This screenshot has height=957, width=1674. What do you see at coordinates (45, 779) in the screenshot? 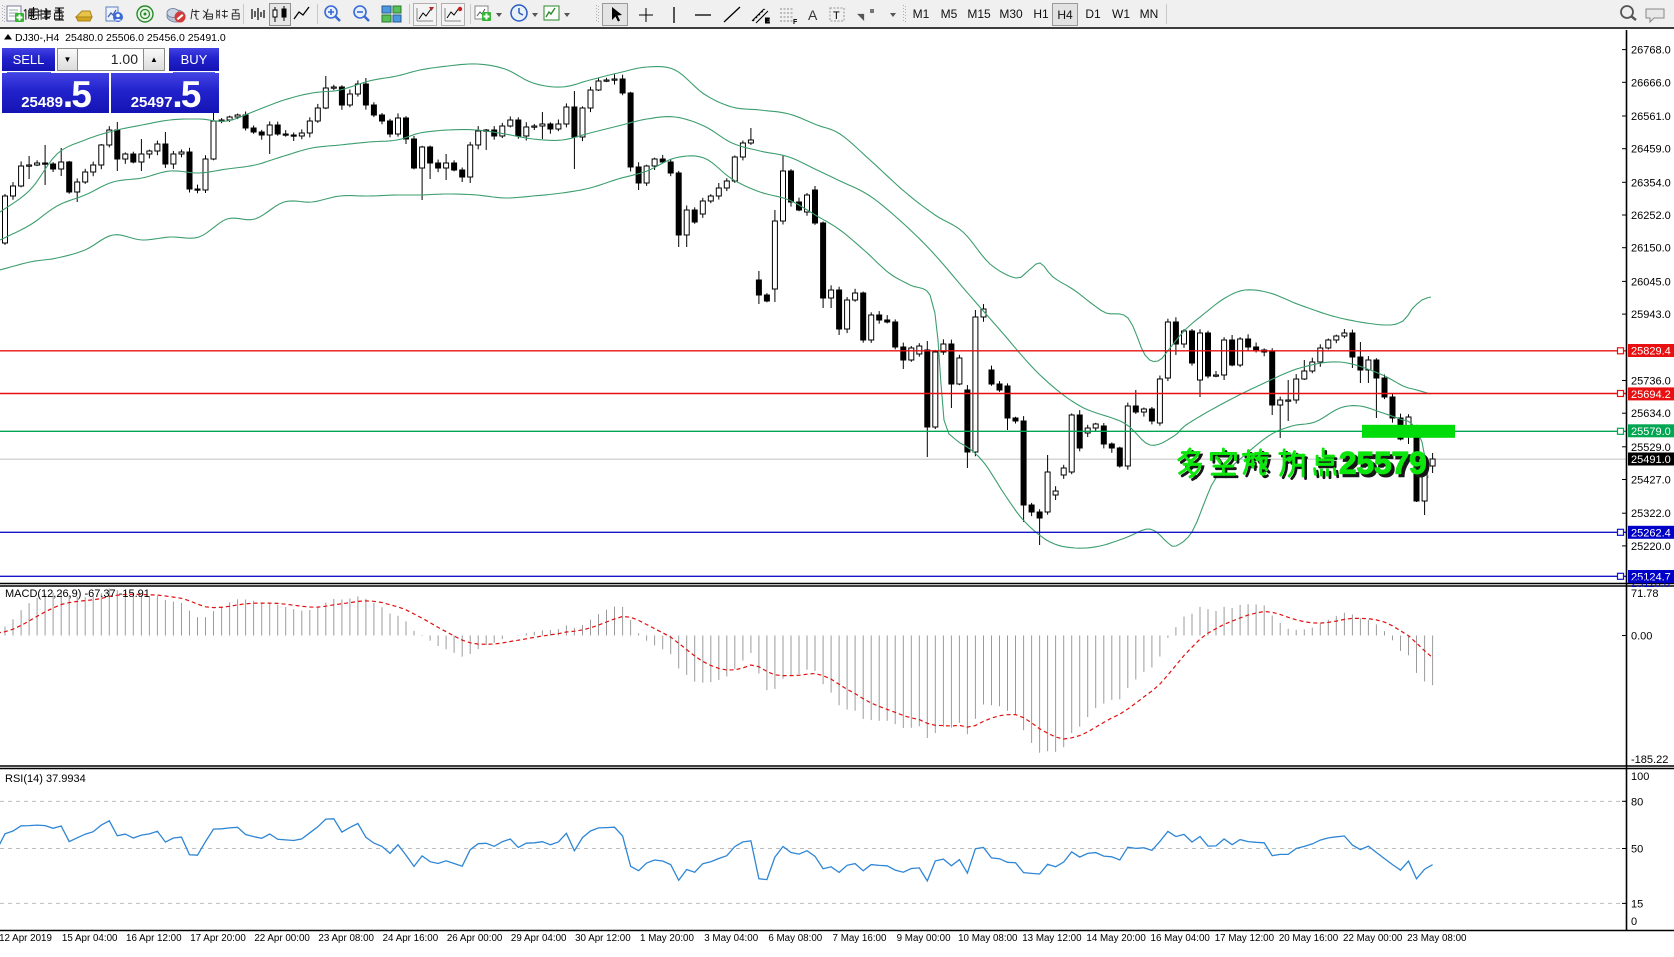
I see `svg-text: RSI(14) 37.9934` at bounding box center [45, 779].